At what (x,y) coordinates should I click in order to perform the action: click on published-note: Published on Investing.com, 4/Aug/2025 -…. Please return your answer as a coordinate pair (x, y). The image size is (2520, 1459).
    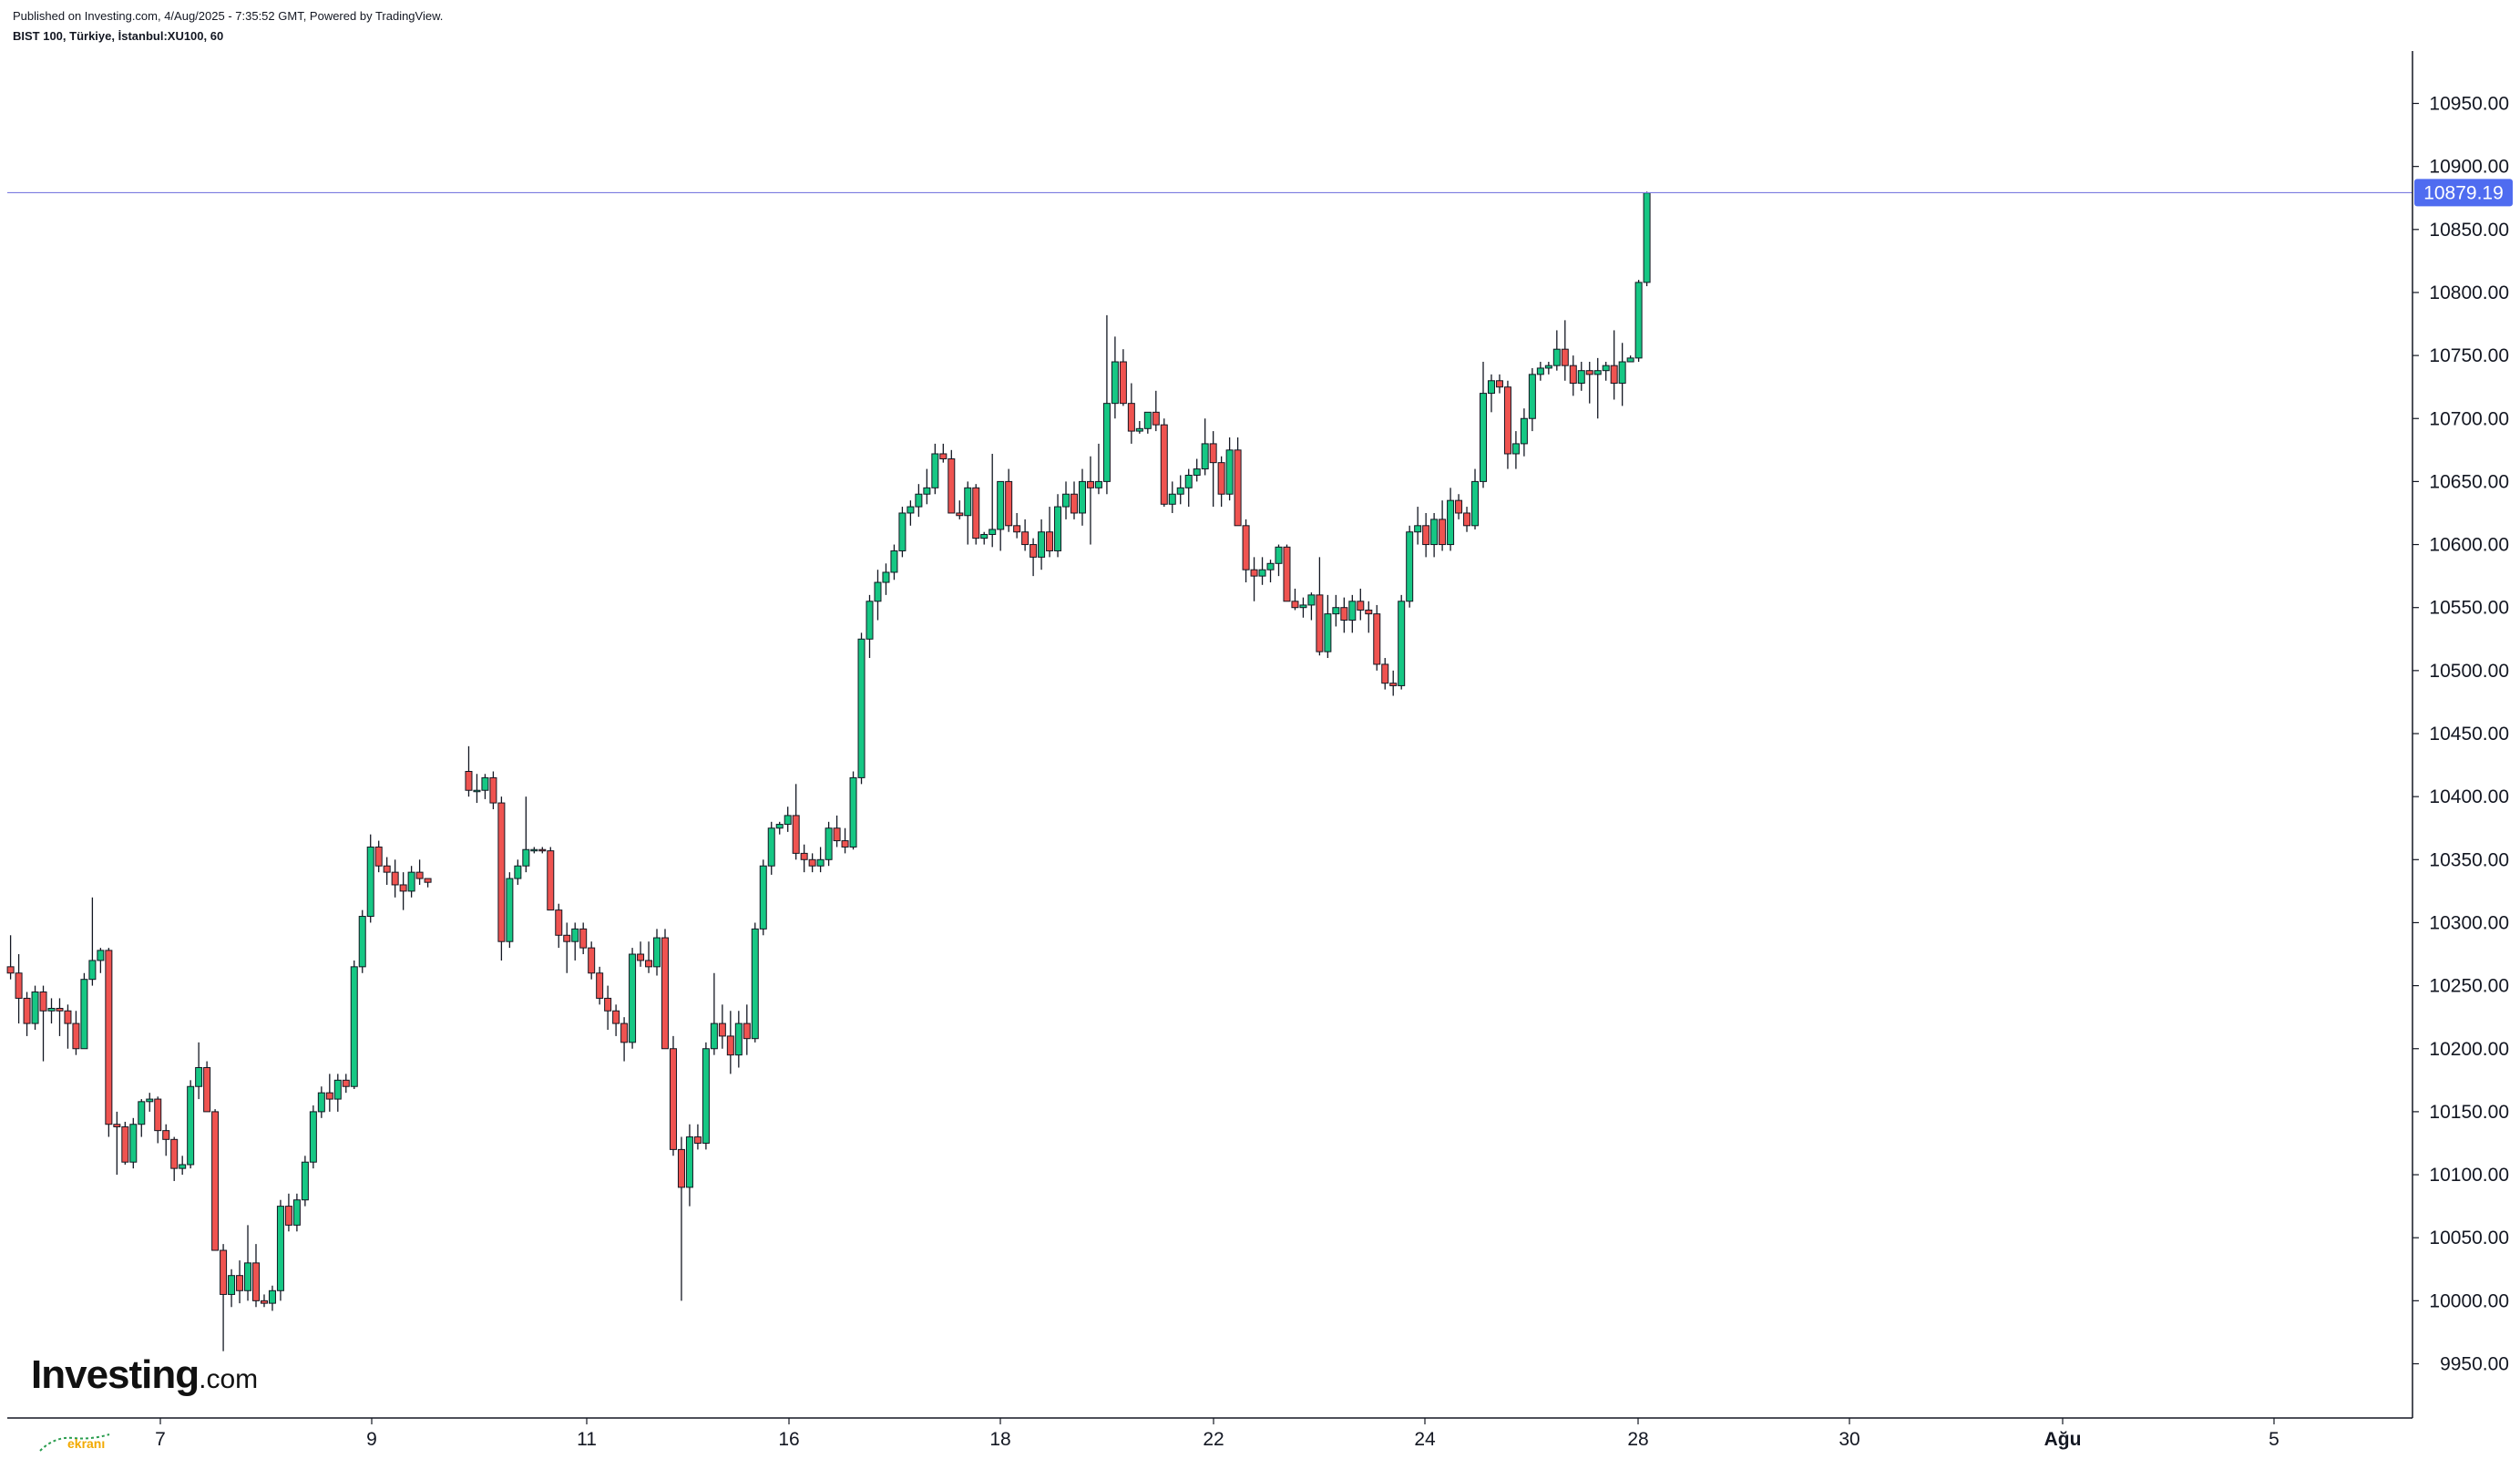
    Looking at the image, I should click on (229, 16).